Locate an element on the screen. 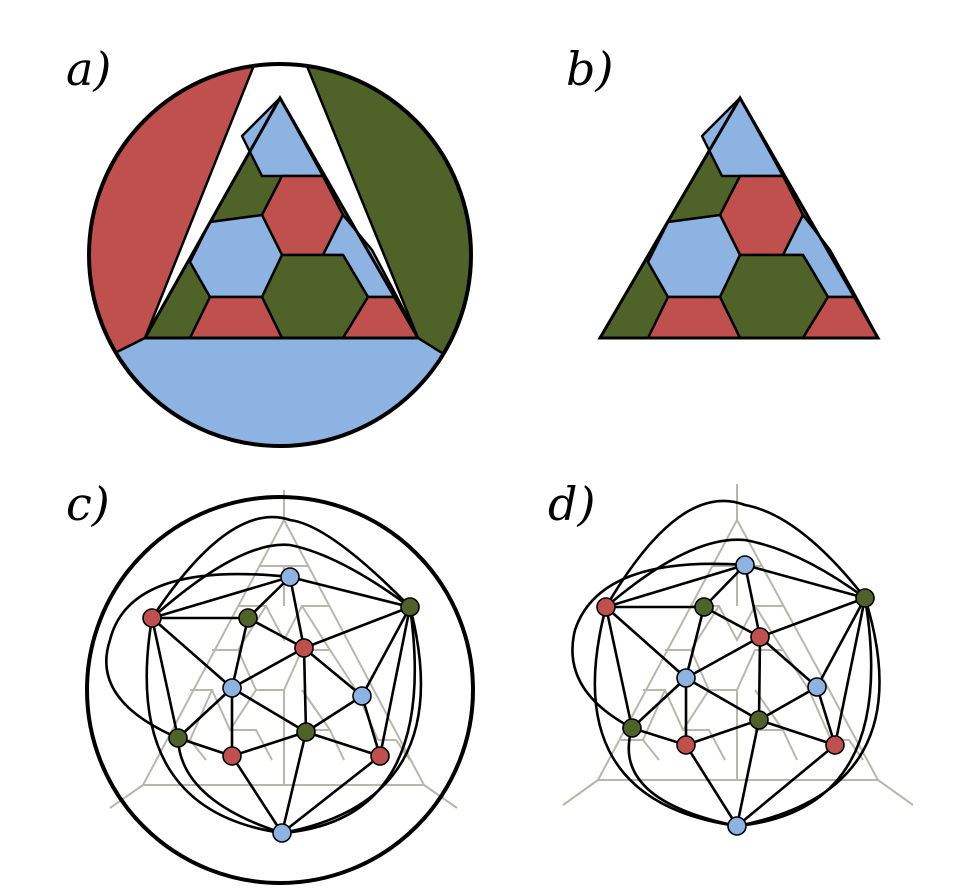  graph-edges-d is located at coordinates (726, 663).